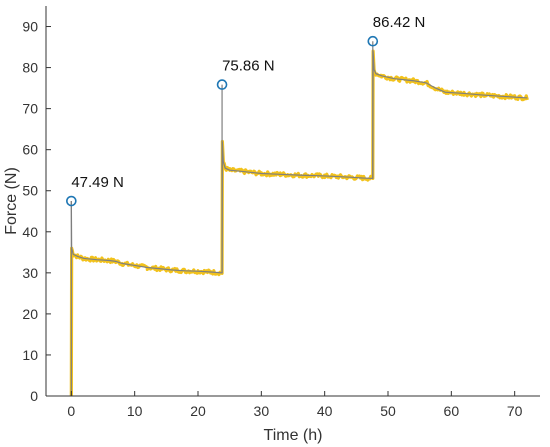  Describe the element at coordinates (30, 232) in the screenshot. I see `y-tick-label: 40` at that location.